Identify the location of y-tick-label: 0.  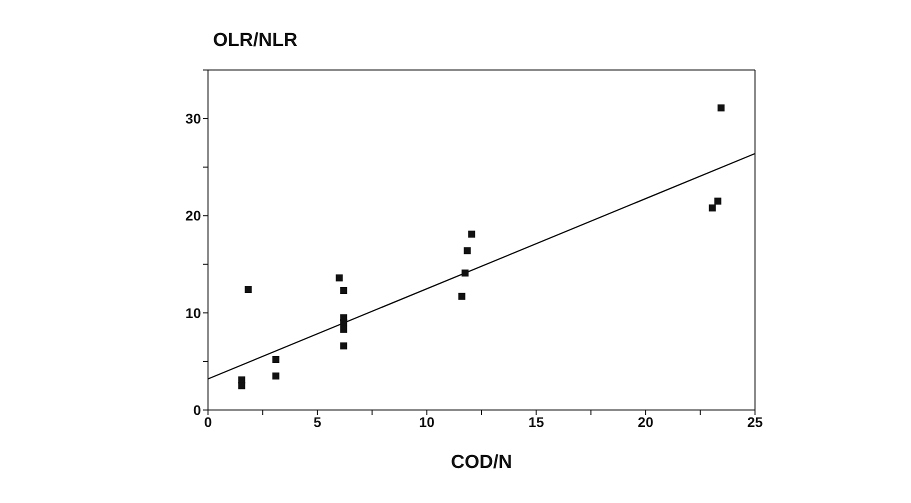
(197, 410).